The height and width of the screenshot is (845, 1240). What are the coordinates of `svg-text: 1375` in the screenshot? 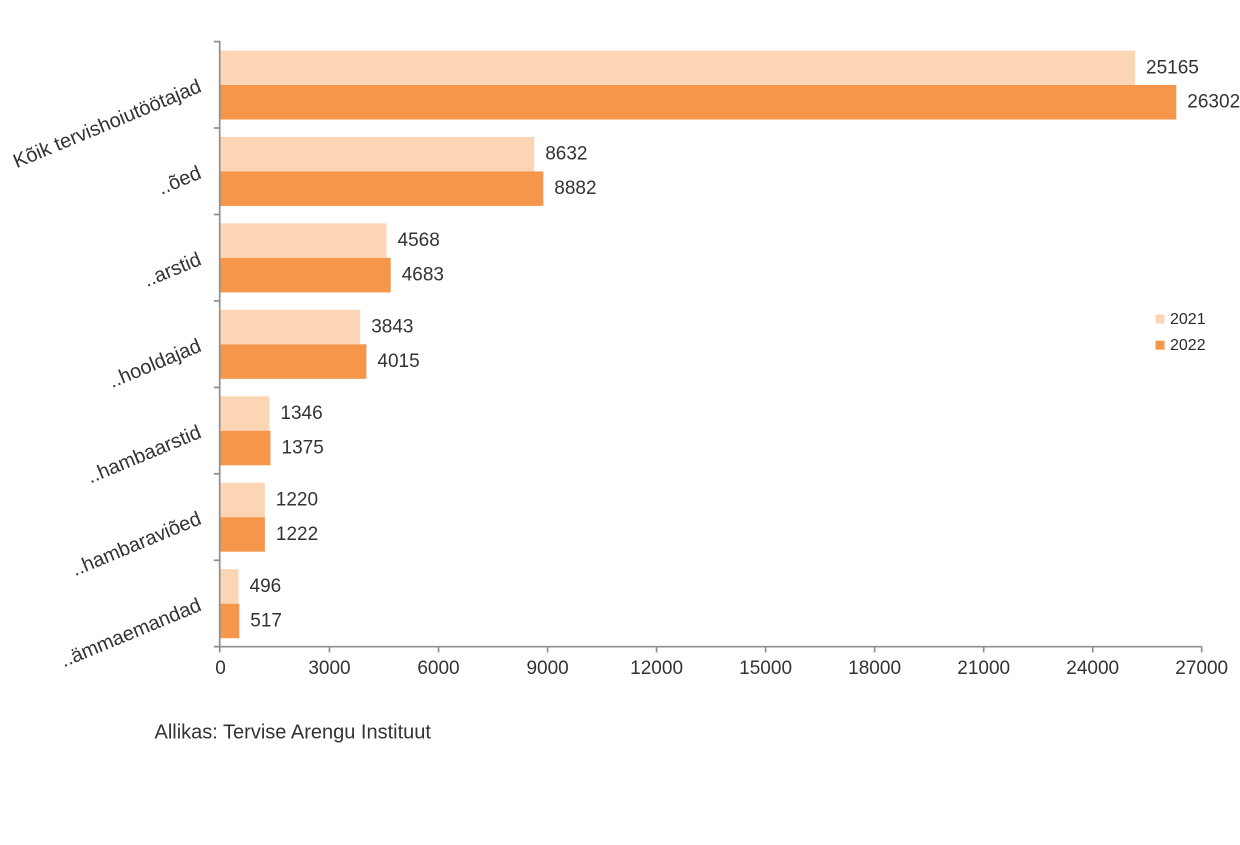 It's located at (303, 448).